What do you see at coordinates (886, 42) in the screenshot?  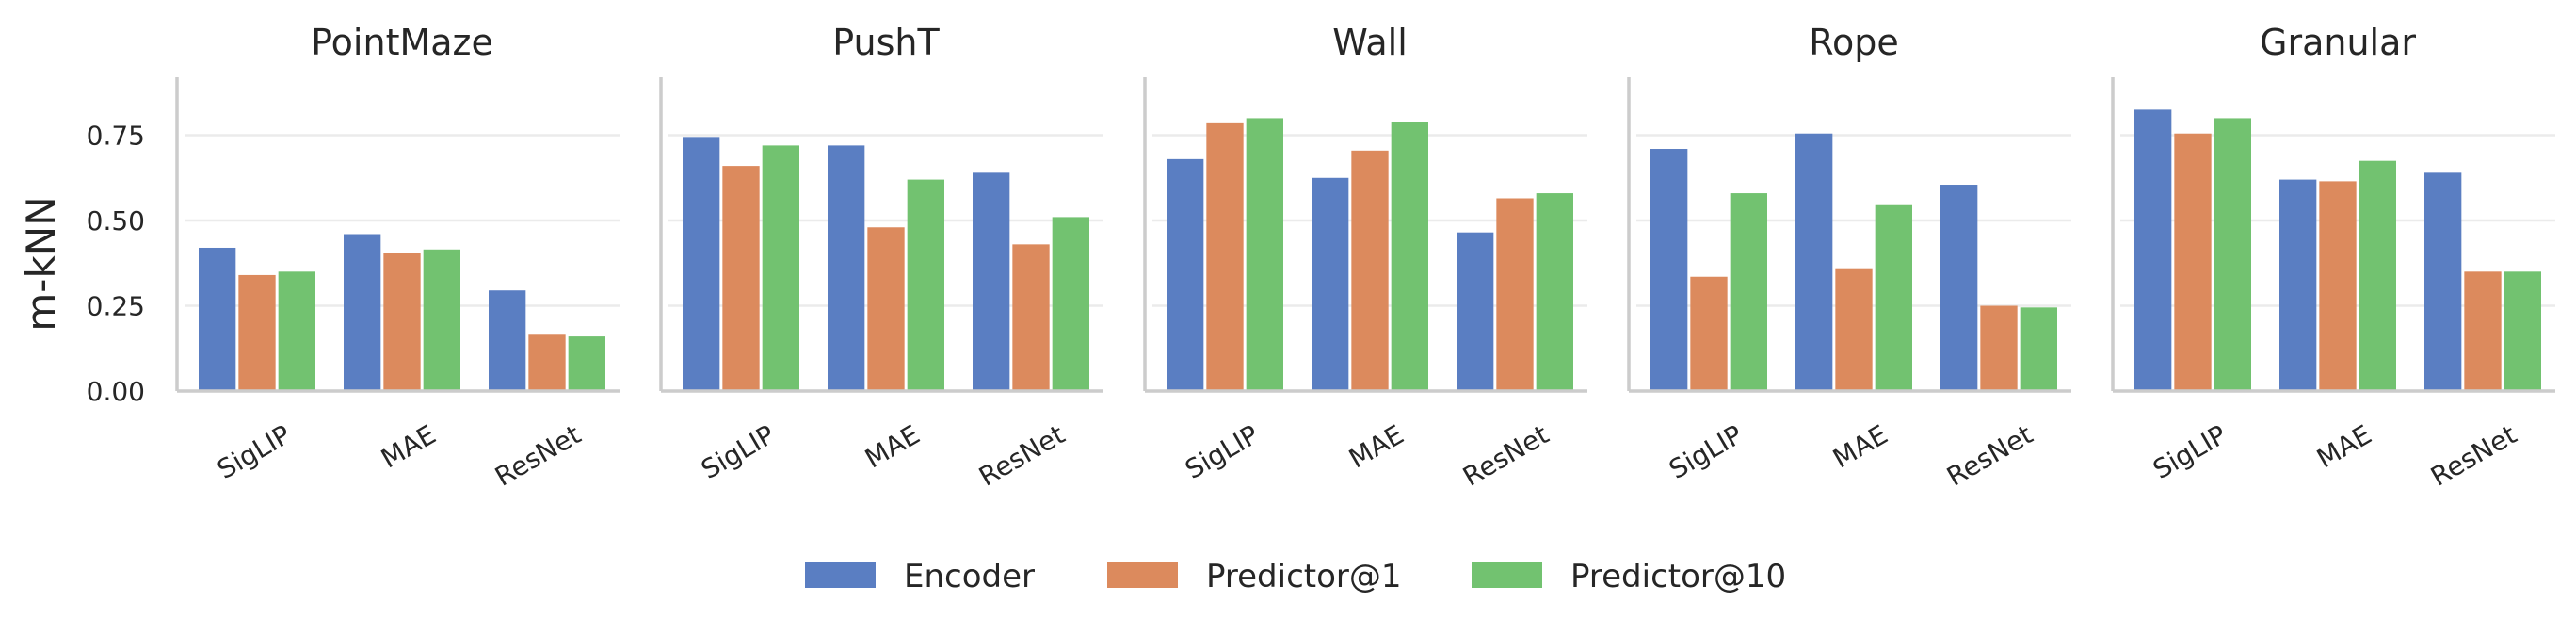 I see `panel-title: PushT` at bounding box center [886, 42].